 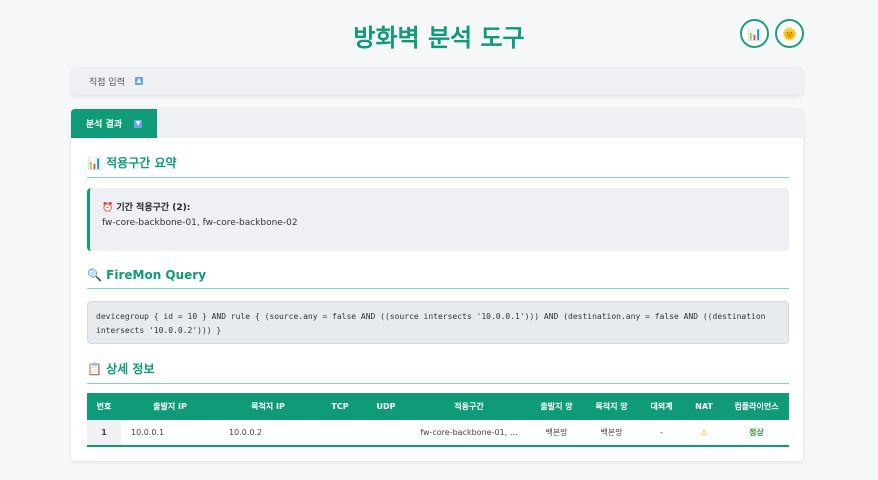 What do you see at coordinates (661, 433) in the screenshot?
I see `cell-external: -` at bounding box center [661, 433].